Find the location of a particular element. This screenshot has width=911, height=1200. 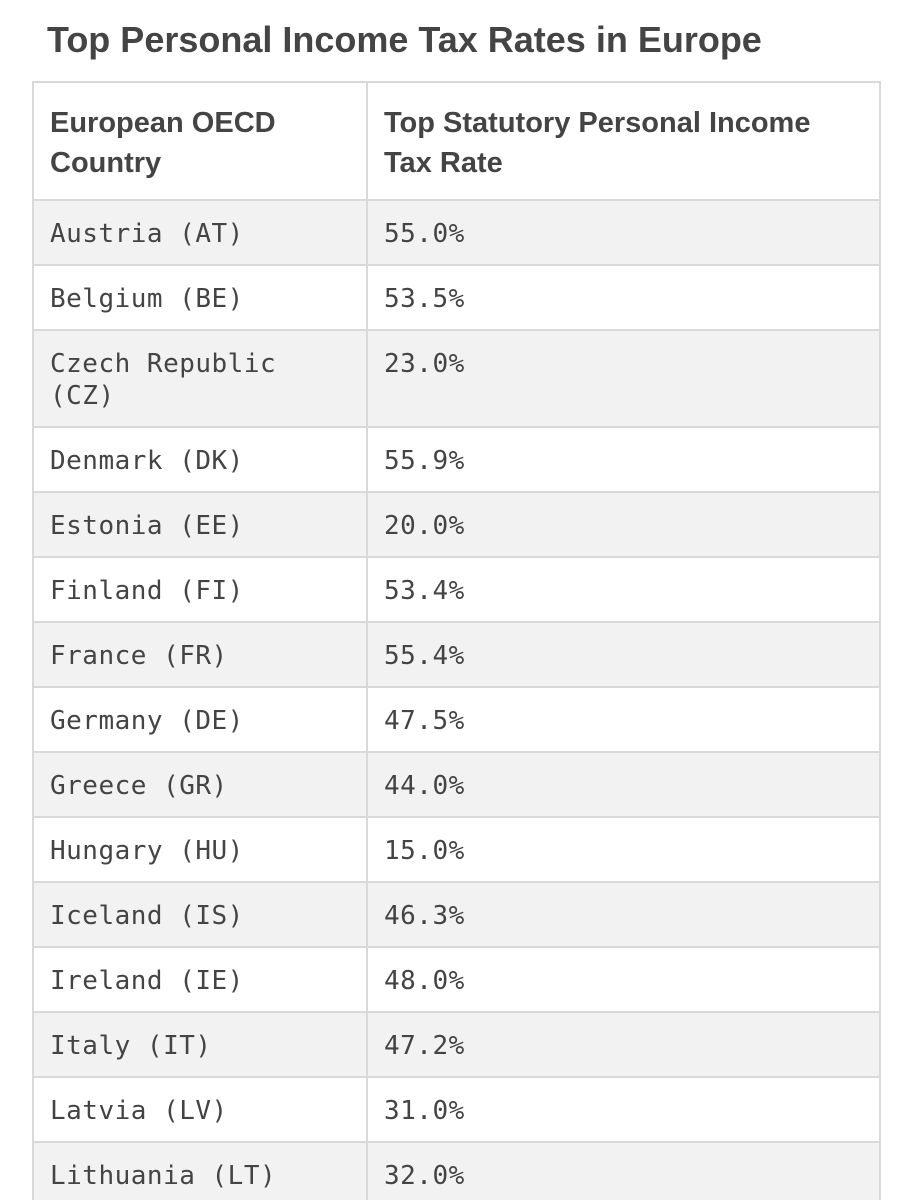

country-cell: Ireland (IE) is located at coordinates (200, 979).